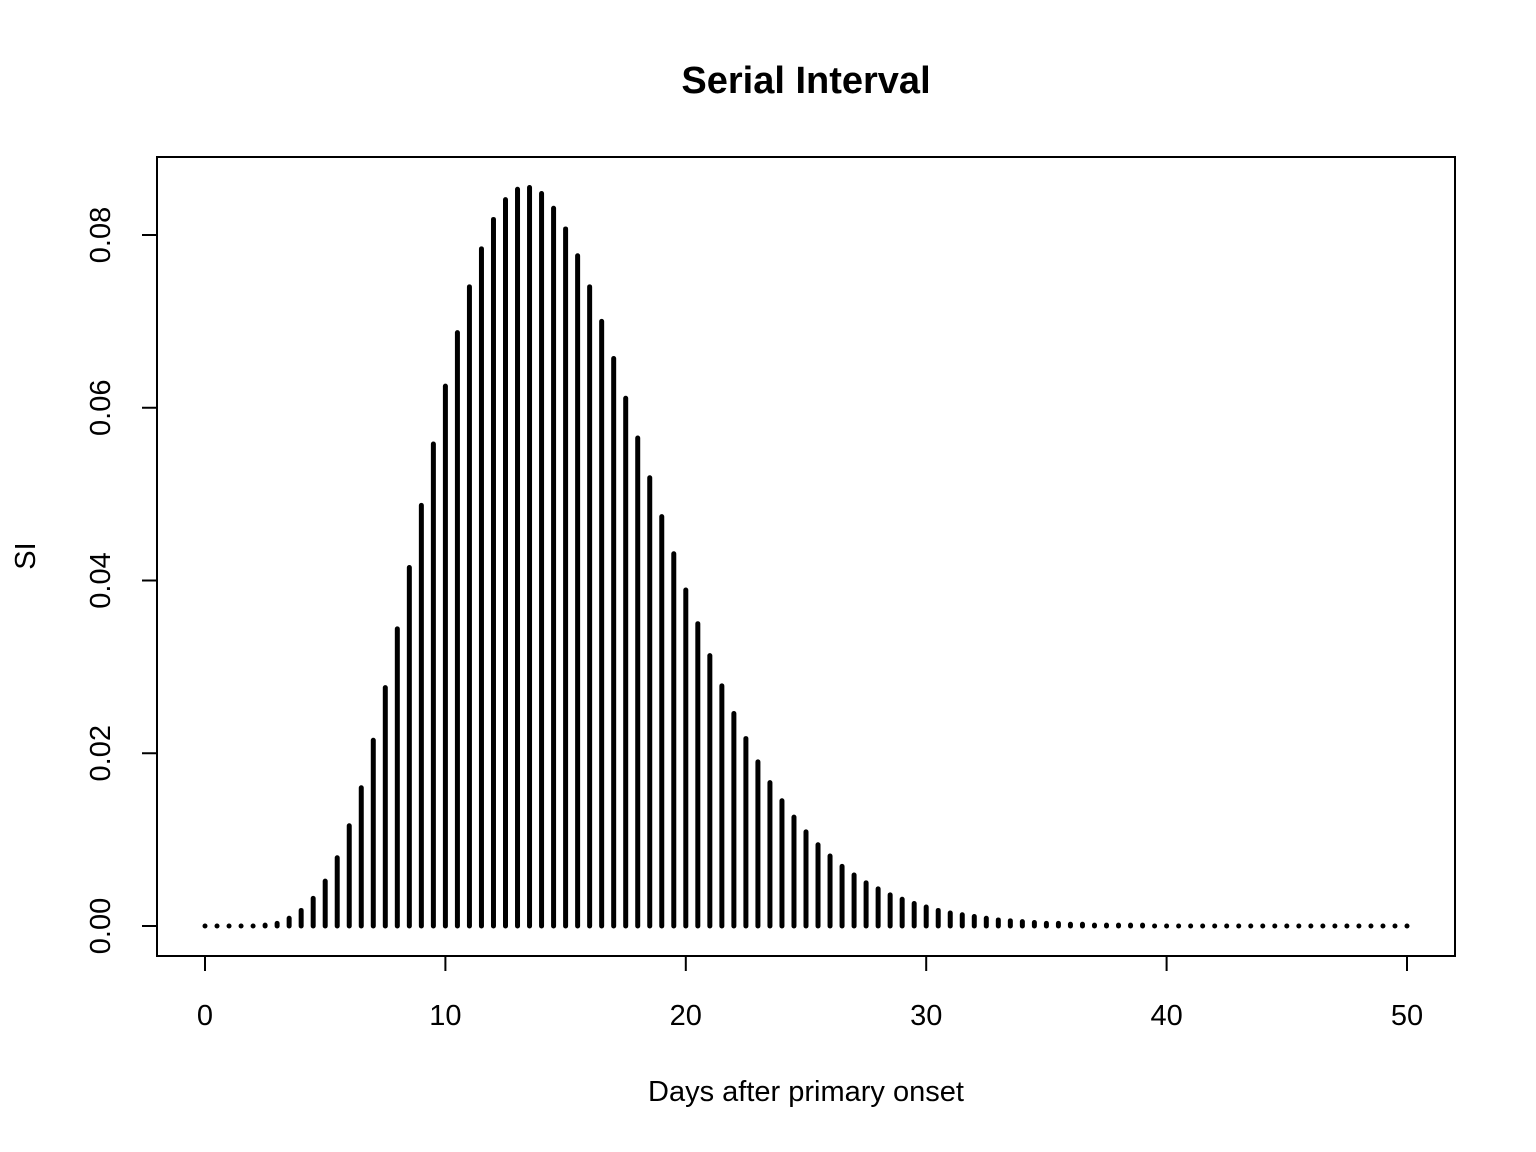 This screenshot has width=1536, height=1152. Describe the element at coordinates (686, 1016) in the screenshot. I see `x-tick-label: 20` at that location.